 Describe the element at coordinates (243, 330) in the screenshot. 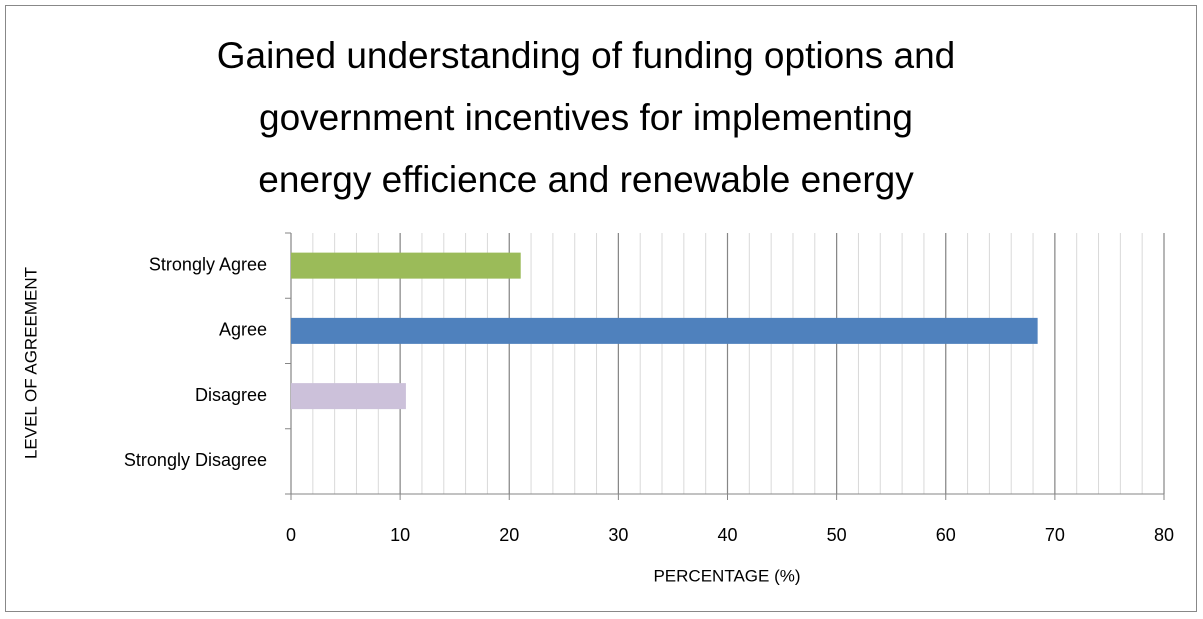

I see `y-tick-label: Agree` at that location.